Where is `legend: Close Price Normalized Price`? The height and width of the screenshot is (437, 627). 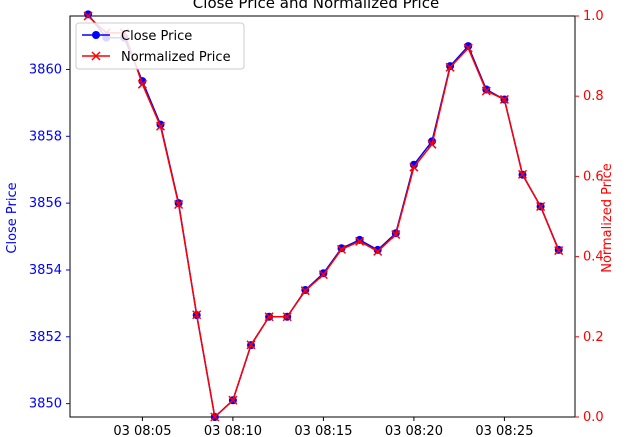
legend: Close Price Normalized Price is located at coordinates (160, 46).